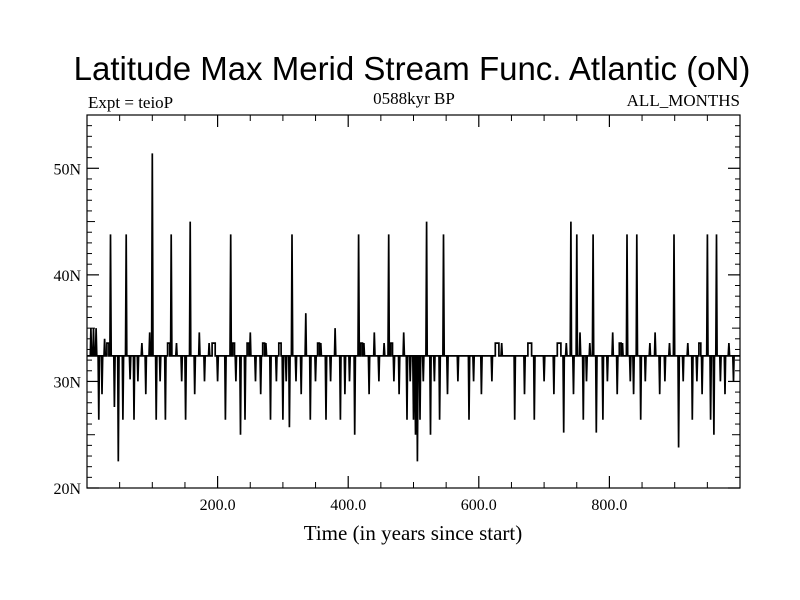 The width and height of the screenshot is (800, 600). What do you see at coordinates (413, 533) in the screenshot?
I see `x-axis-label: Time (in years since start)` at bounding box center [413, 533].